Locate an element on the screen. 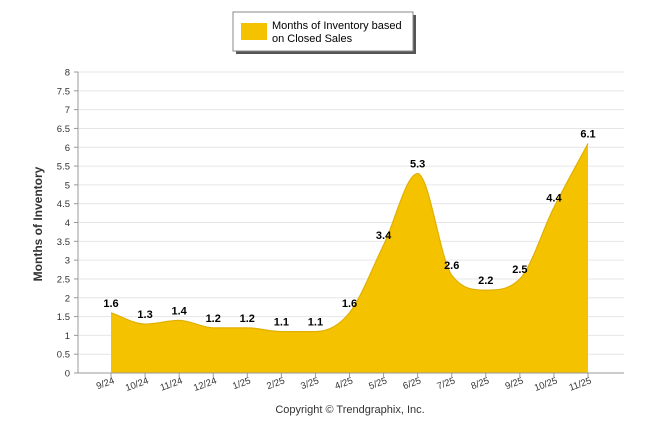 The width and height of the screenshot is (646, 434). x-tick-label: 9/25 is located at coordinates (514, 383).